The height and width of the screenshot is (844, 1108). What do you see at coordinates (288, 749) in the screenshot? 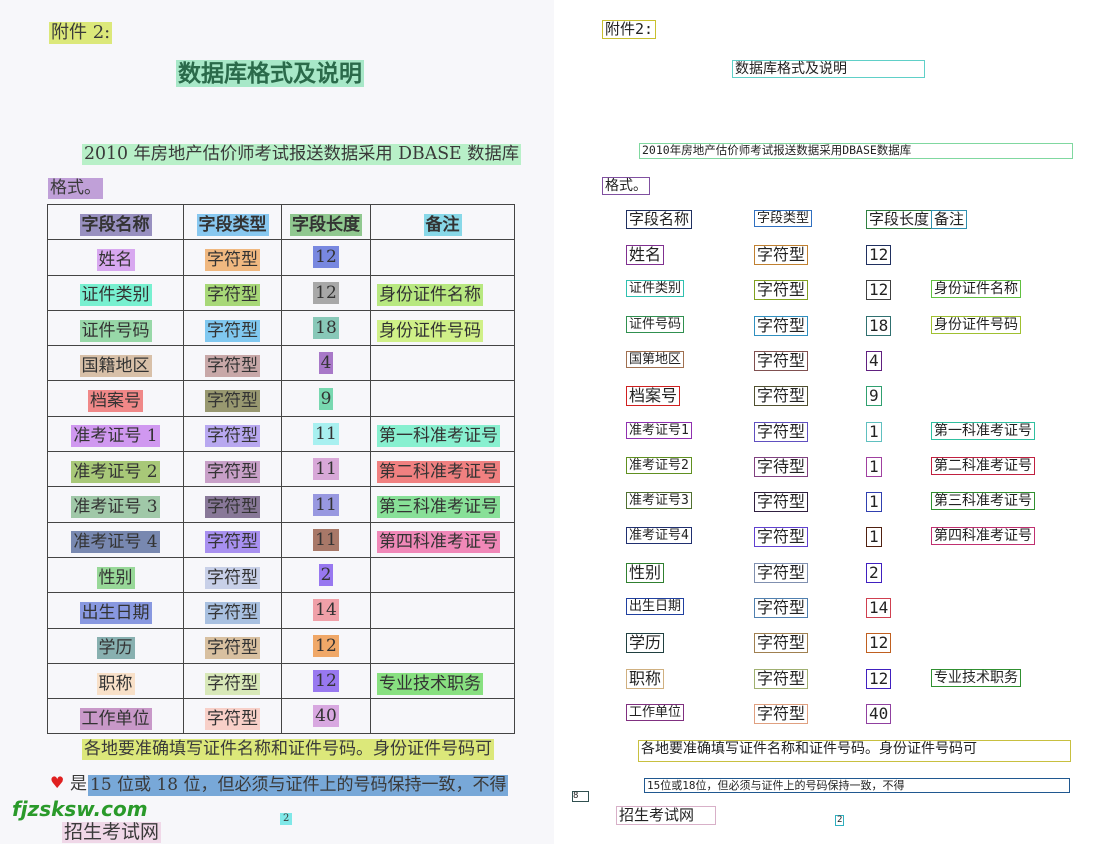
I see `footer-line-1: 各地要准确填写证件名称和证件号码。身份证件号码可` at bounding box center [288, 749].